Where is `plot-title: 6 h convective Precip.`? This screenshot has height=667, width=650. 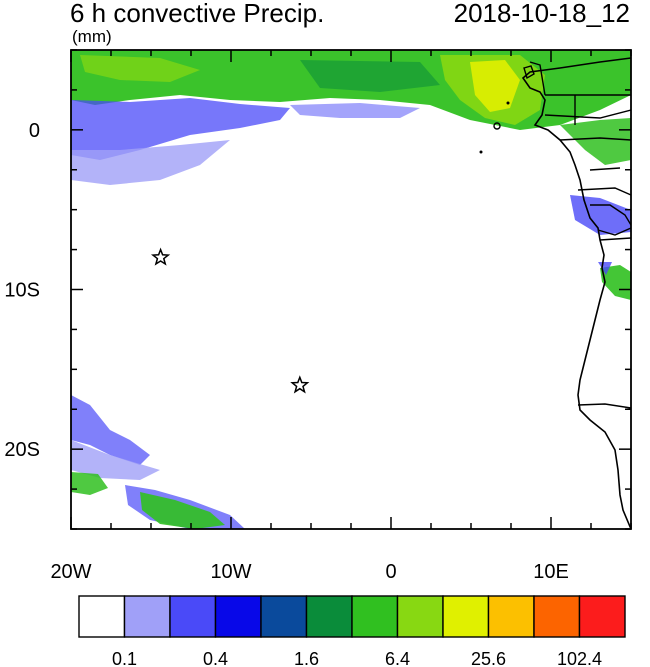 plot-title: 6 h convective Precip. is located at coordinates (197, 14).